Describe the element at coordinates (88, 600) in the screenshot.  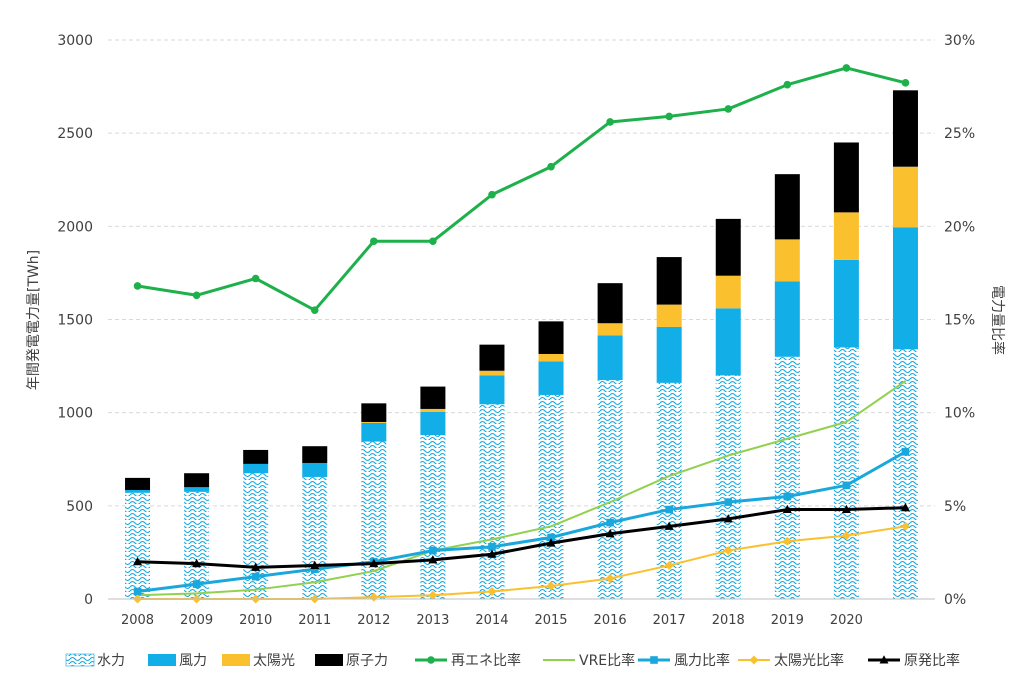
I see `y-tick-label: 0` at that location.